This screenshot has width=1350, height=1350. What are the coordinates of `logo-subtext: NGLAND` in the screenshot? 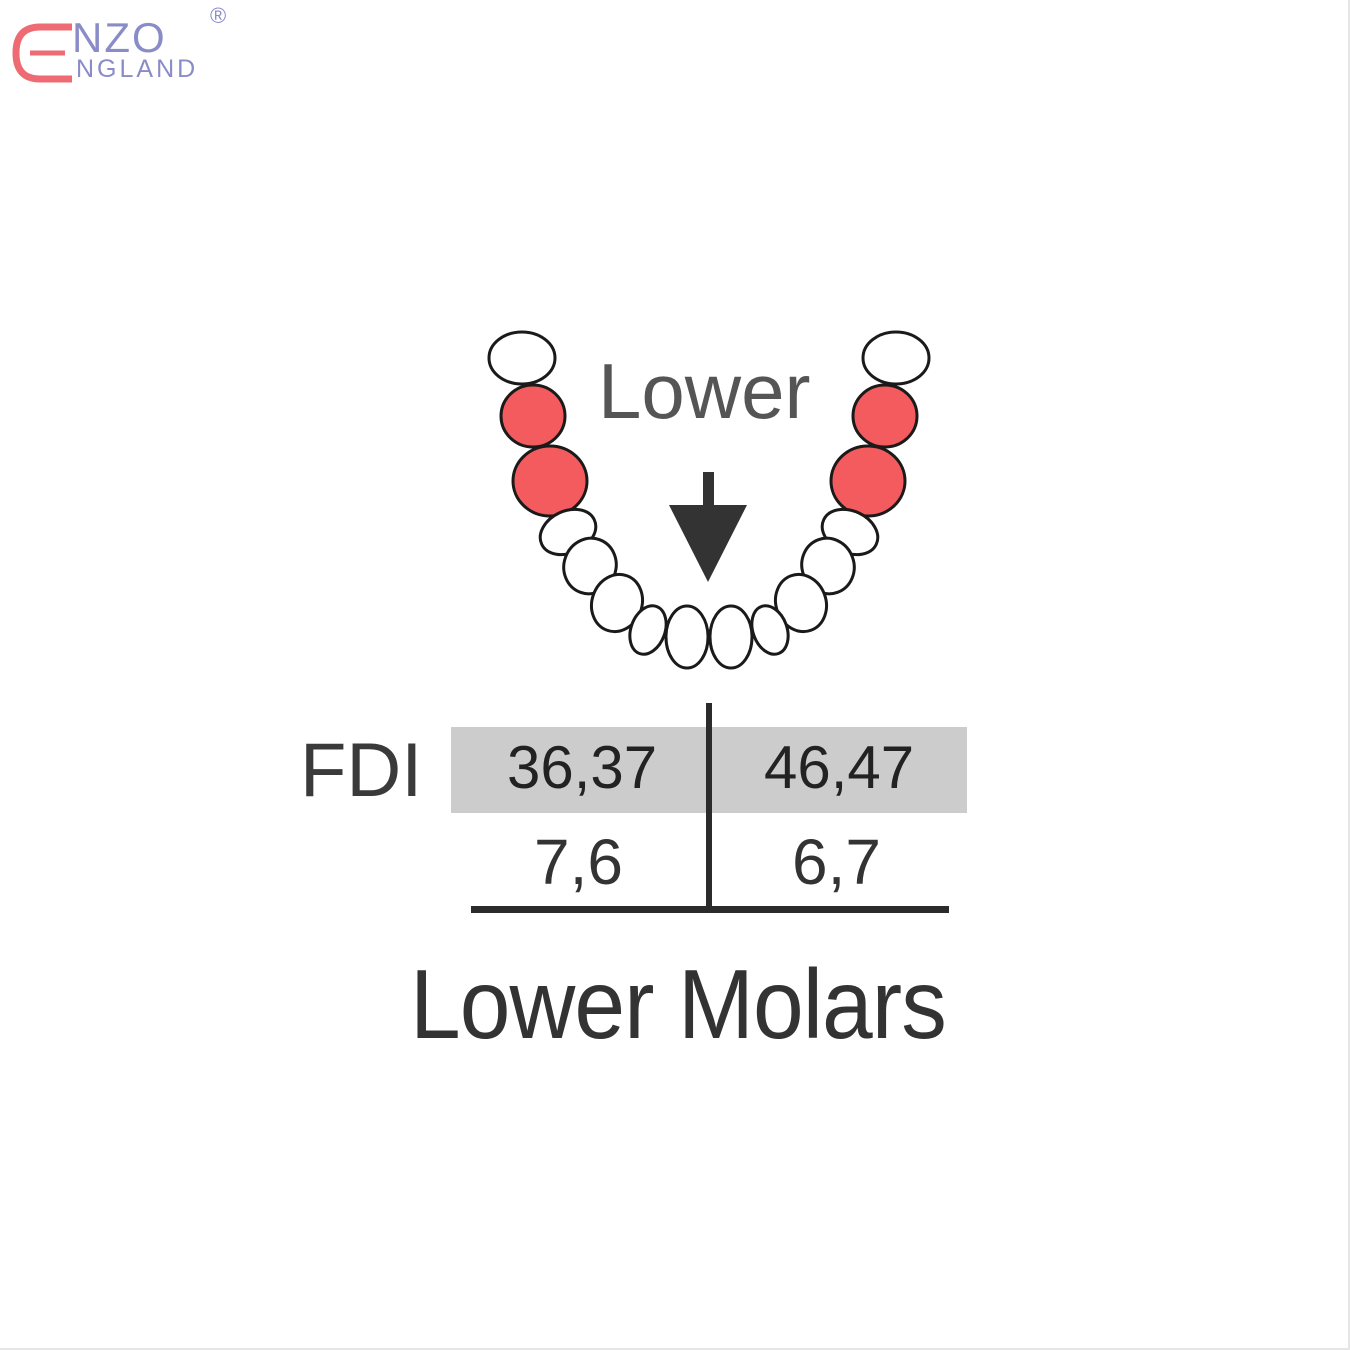 It's located at (137, 69).